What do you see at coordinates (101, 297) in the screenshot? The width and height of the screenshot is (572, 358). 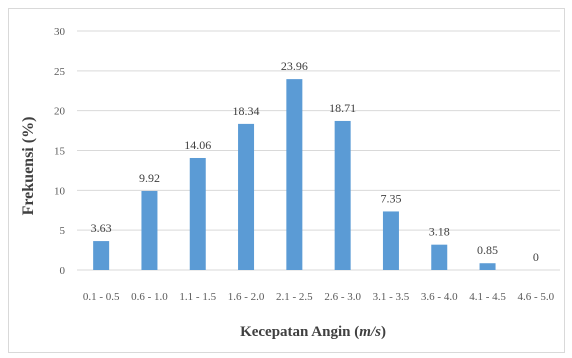 I see `x-tick-label: 0.1 - 0.5` at bounding box center [101, 297].